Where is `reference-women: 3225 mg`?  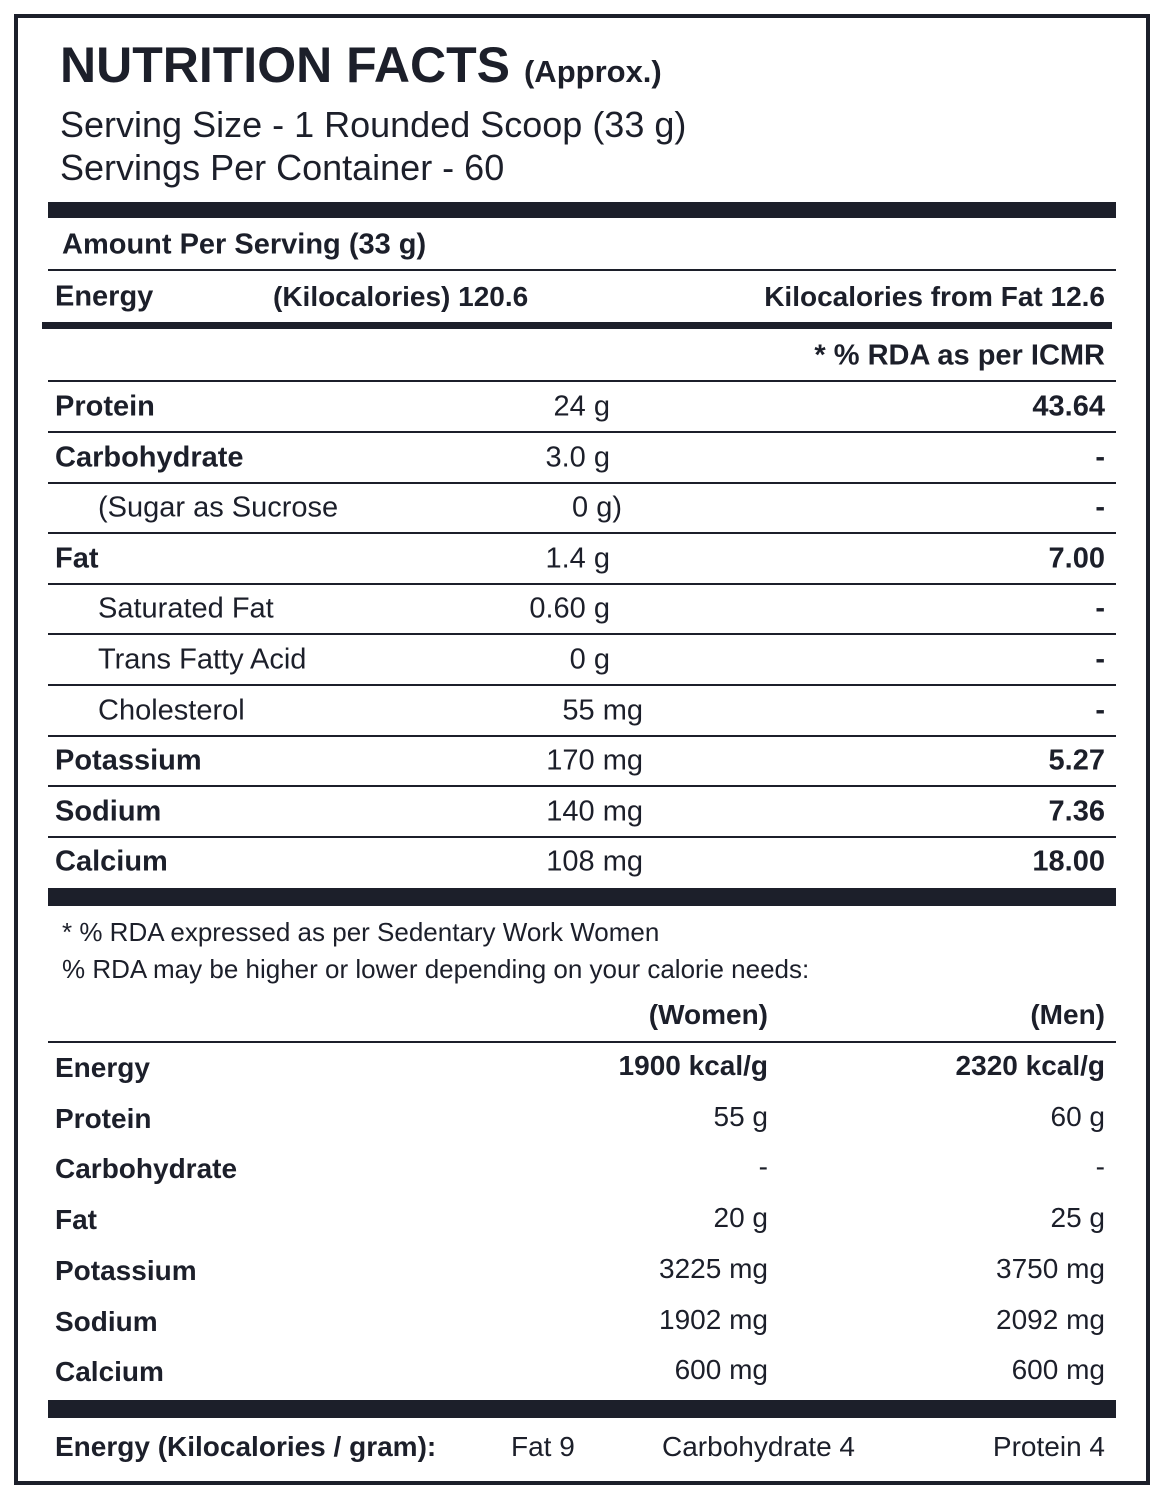 reference-women: 3225 mg is located at coordinates (713, 1268).